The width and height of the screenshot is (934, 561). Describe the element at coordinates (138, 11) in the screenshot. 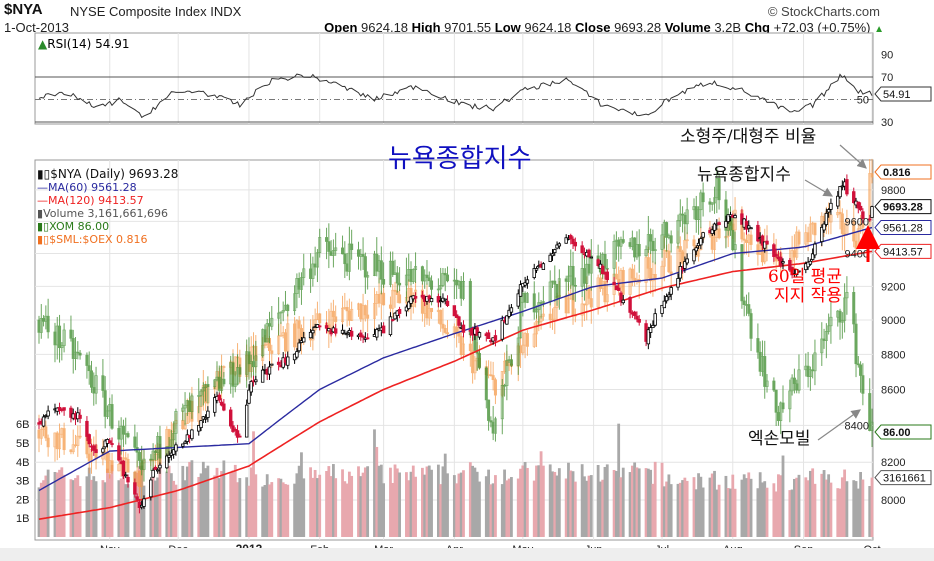

I see `security-name-text: NYSE Composite Index` at that location.